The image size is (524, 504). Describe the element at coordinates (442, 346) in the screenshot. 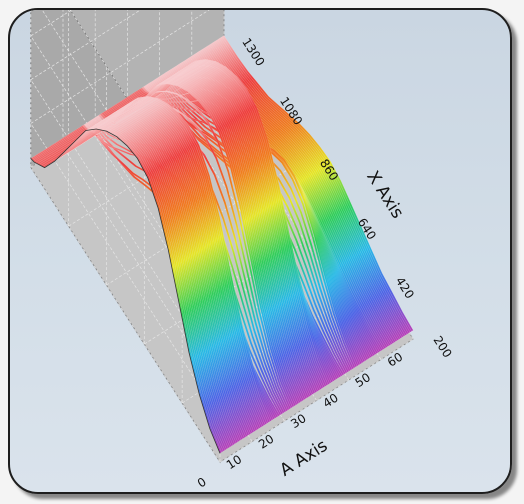

I see `x-axis-tick-label: 200` at that location.